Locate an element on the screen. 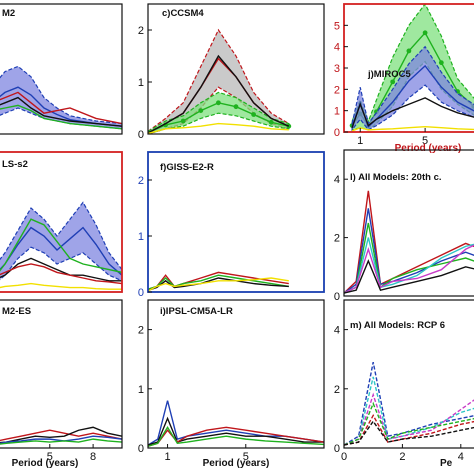 This screenshot has width=474, height=474. panel-j-ytick-label-0: 0 is located at coordinates (337, 133).